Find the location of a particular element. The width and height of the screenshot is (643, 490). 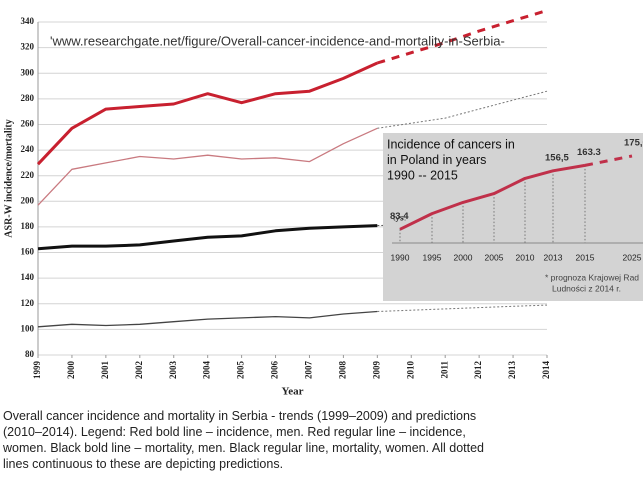

inset-note: * prognoza Krajowej Rad is located at coordinates (592, 277).